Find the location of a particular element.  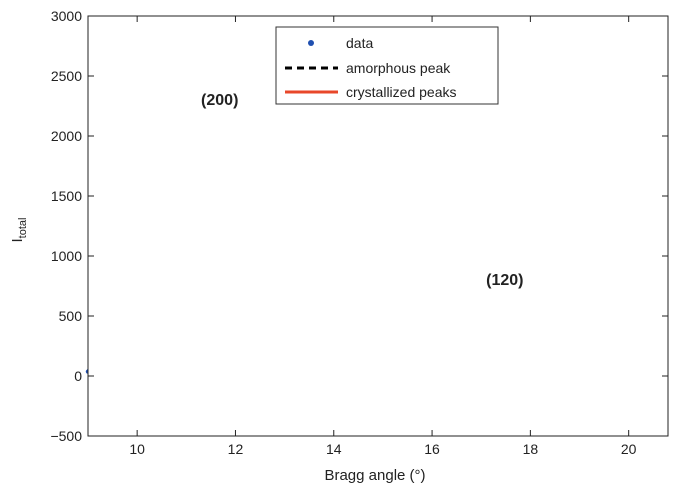

y-tick-label: 2000 is located at coordinates (66, 136).